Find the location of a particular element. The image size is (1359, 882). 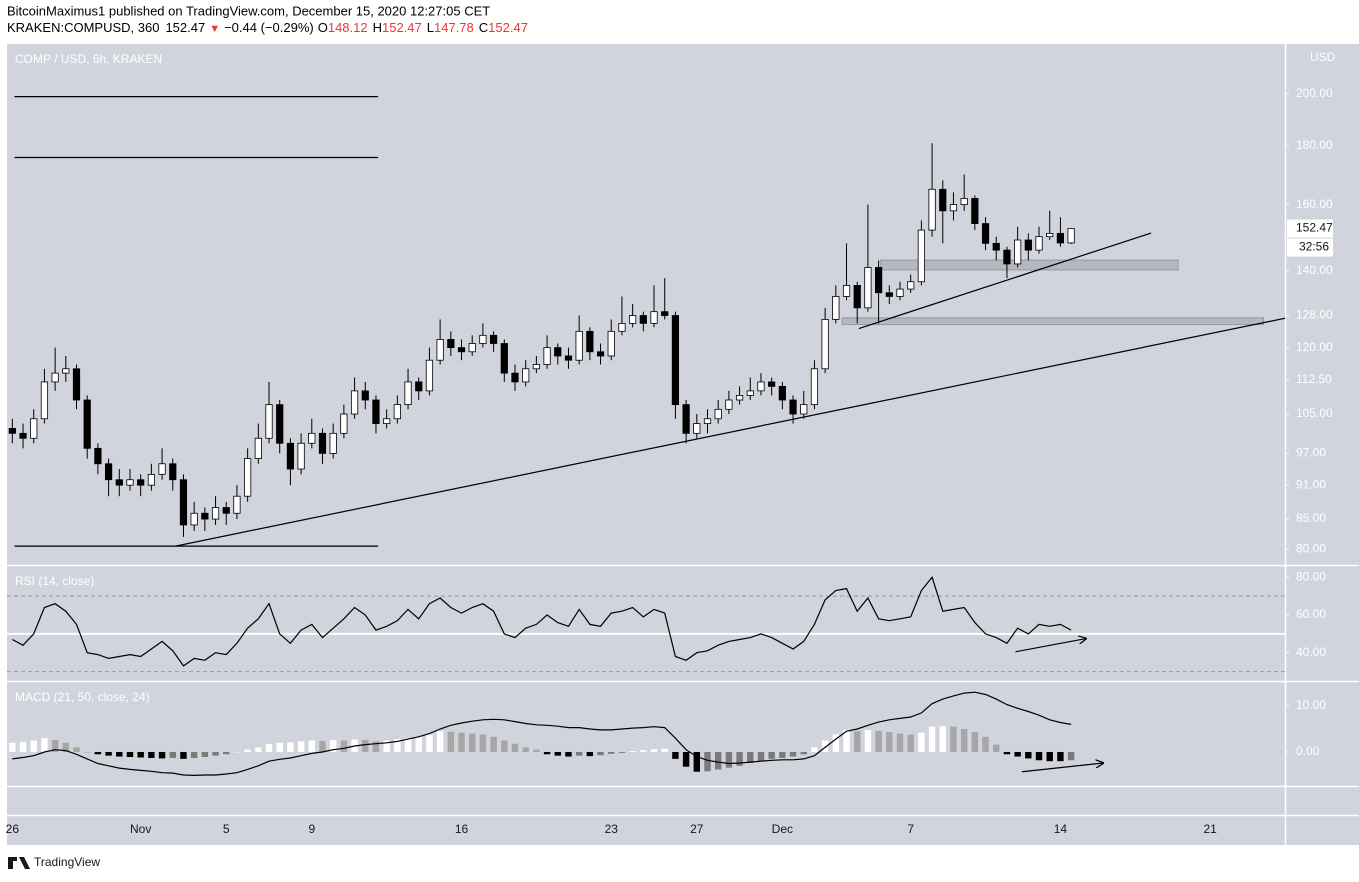

x-tick-label: 14 is located at coordinates (1061, 829).